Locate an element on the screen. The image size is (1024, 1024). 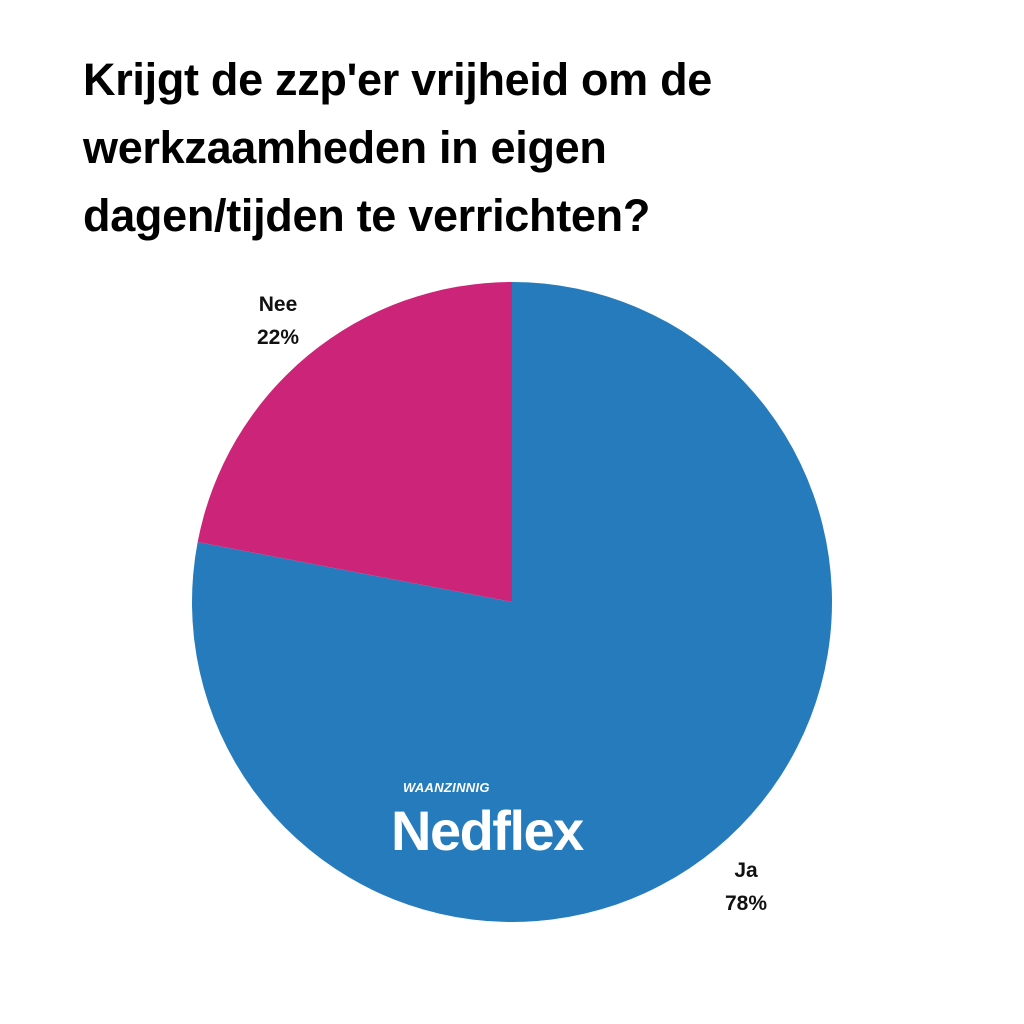
slice-label-ja: Ja is located at coordinates (746, 870).